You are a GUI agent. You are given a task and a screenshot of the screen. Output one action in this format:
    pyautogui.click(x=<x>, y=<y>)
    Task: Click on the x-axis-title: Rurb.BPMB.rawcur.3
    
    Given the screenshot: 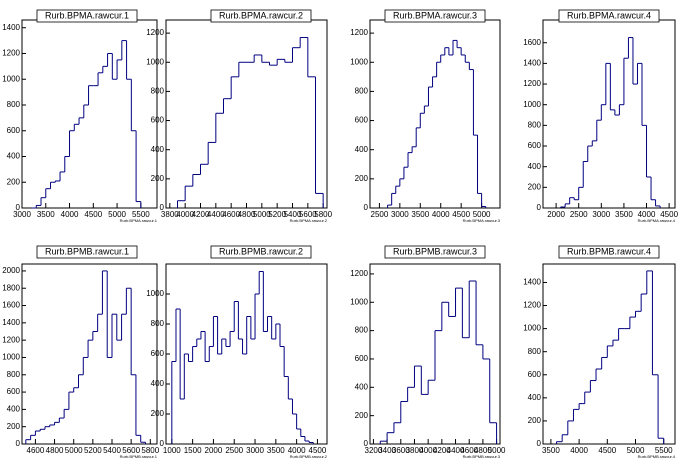 What is the action you would take?
    pyautogui.click(x=482, y=456)
    